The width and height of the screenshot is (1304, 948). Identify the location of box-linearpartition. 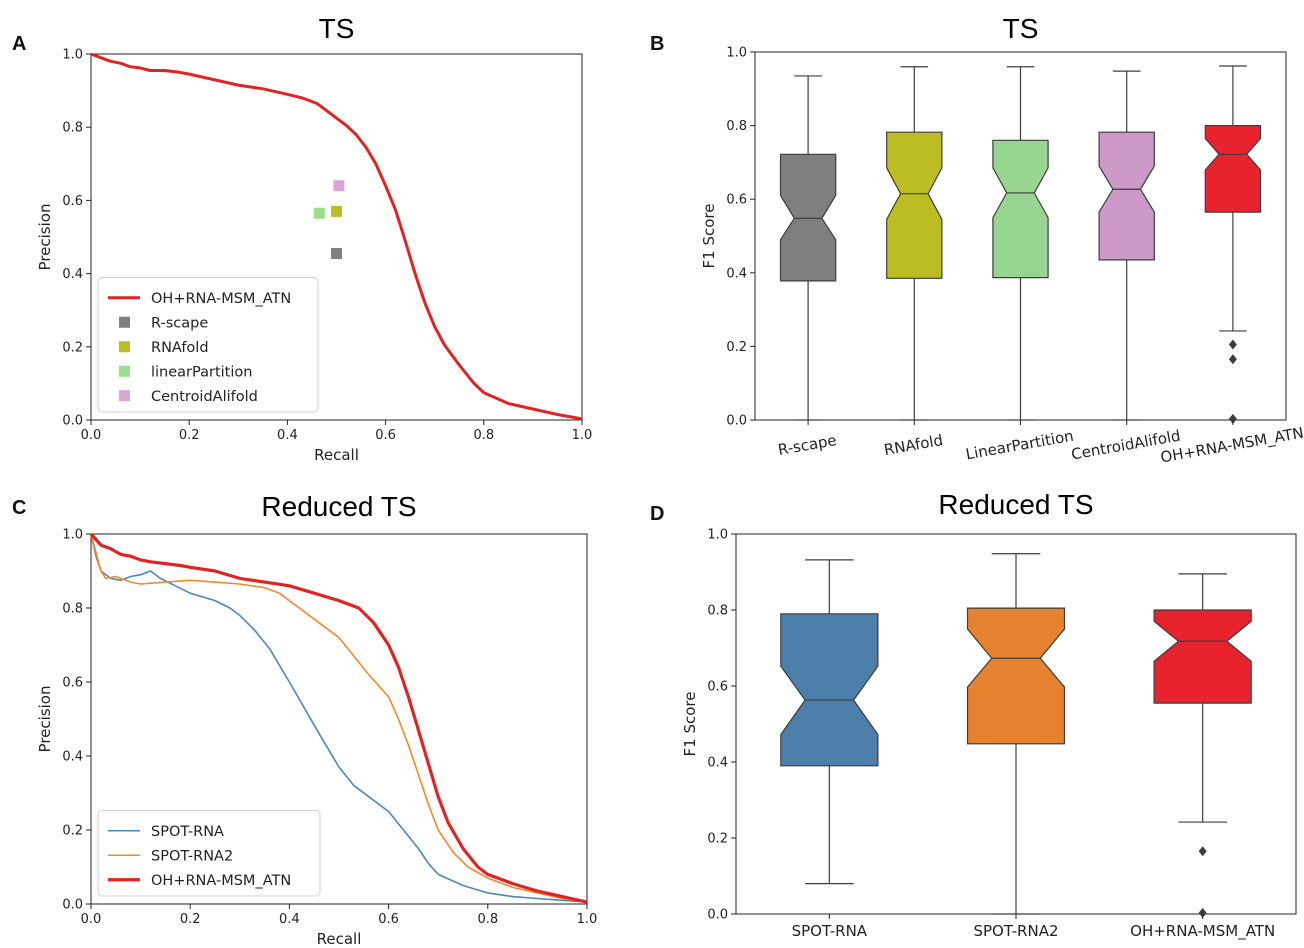
(1020, 209).